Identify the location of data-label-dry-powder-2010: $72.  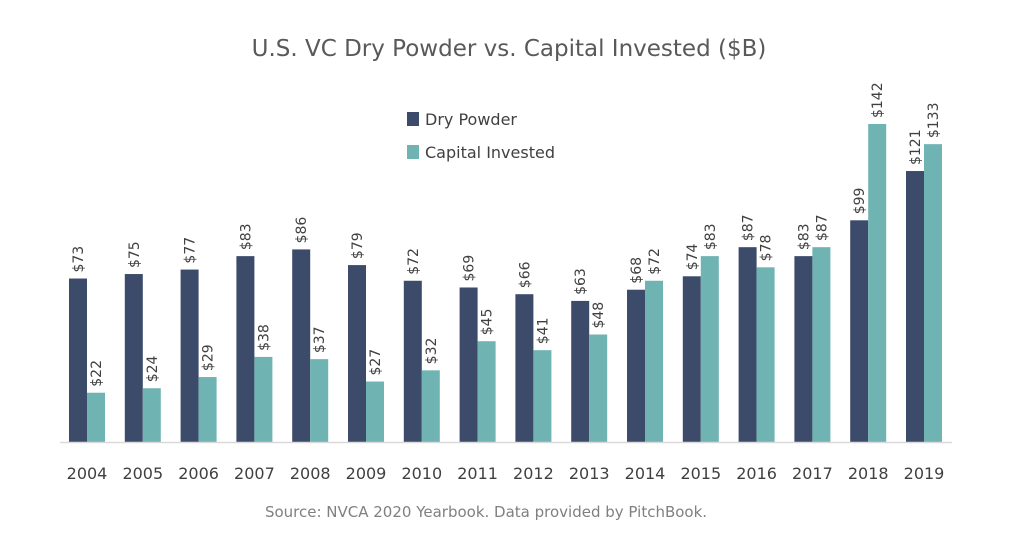
(414, 261).